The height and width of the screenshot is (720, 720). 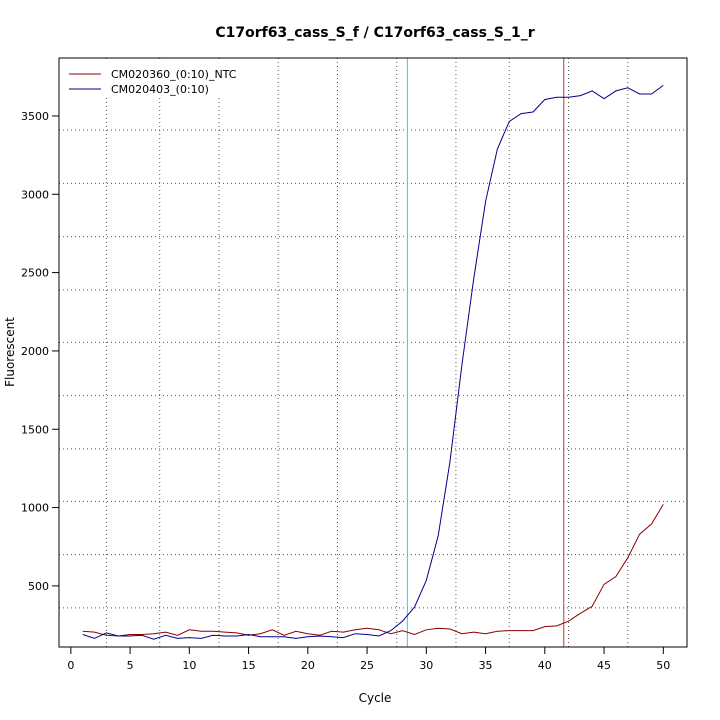 I want to click on y-axis: 500 1000 1500 2000 2500 3000 3500, so click(x=40, y=351).